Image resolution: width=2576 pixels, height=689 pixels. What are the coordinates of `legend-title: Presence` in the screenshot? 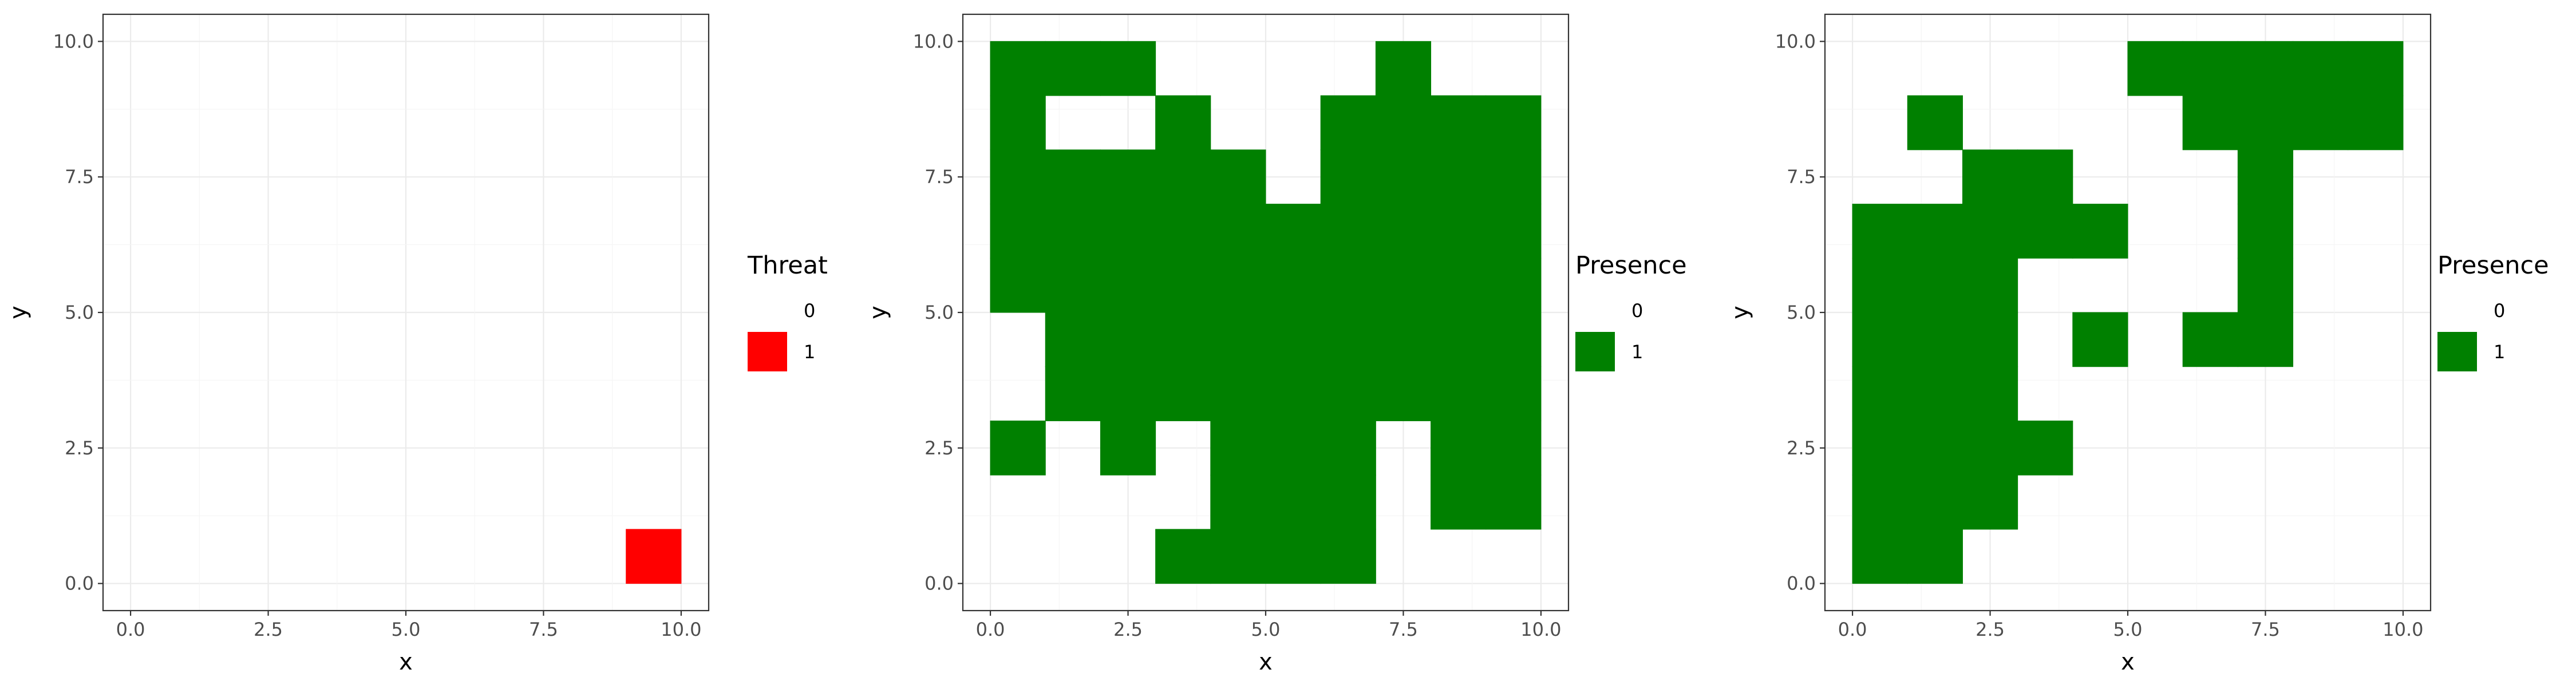 It's located at (2493, 265).